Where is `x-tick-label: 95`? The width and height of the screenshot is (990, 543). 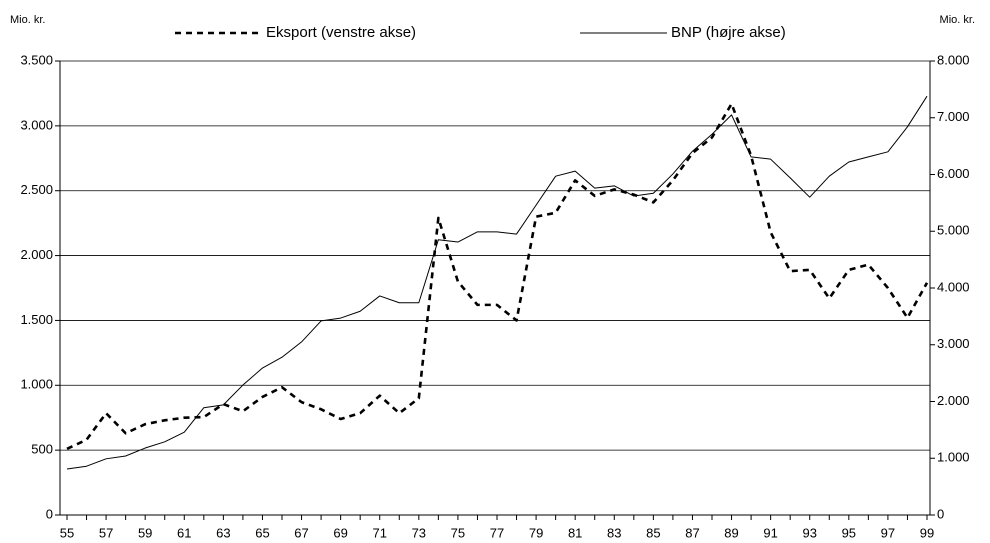
x-tick-label: 95 is located at coordinates (849, 532).